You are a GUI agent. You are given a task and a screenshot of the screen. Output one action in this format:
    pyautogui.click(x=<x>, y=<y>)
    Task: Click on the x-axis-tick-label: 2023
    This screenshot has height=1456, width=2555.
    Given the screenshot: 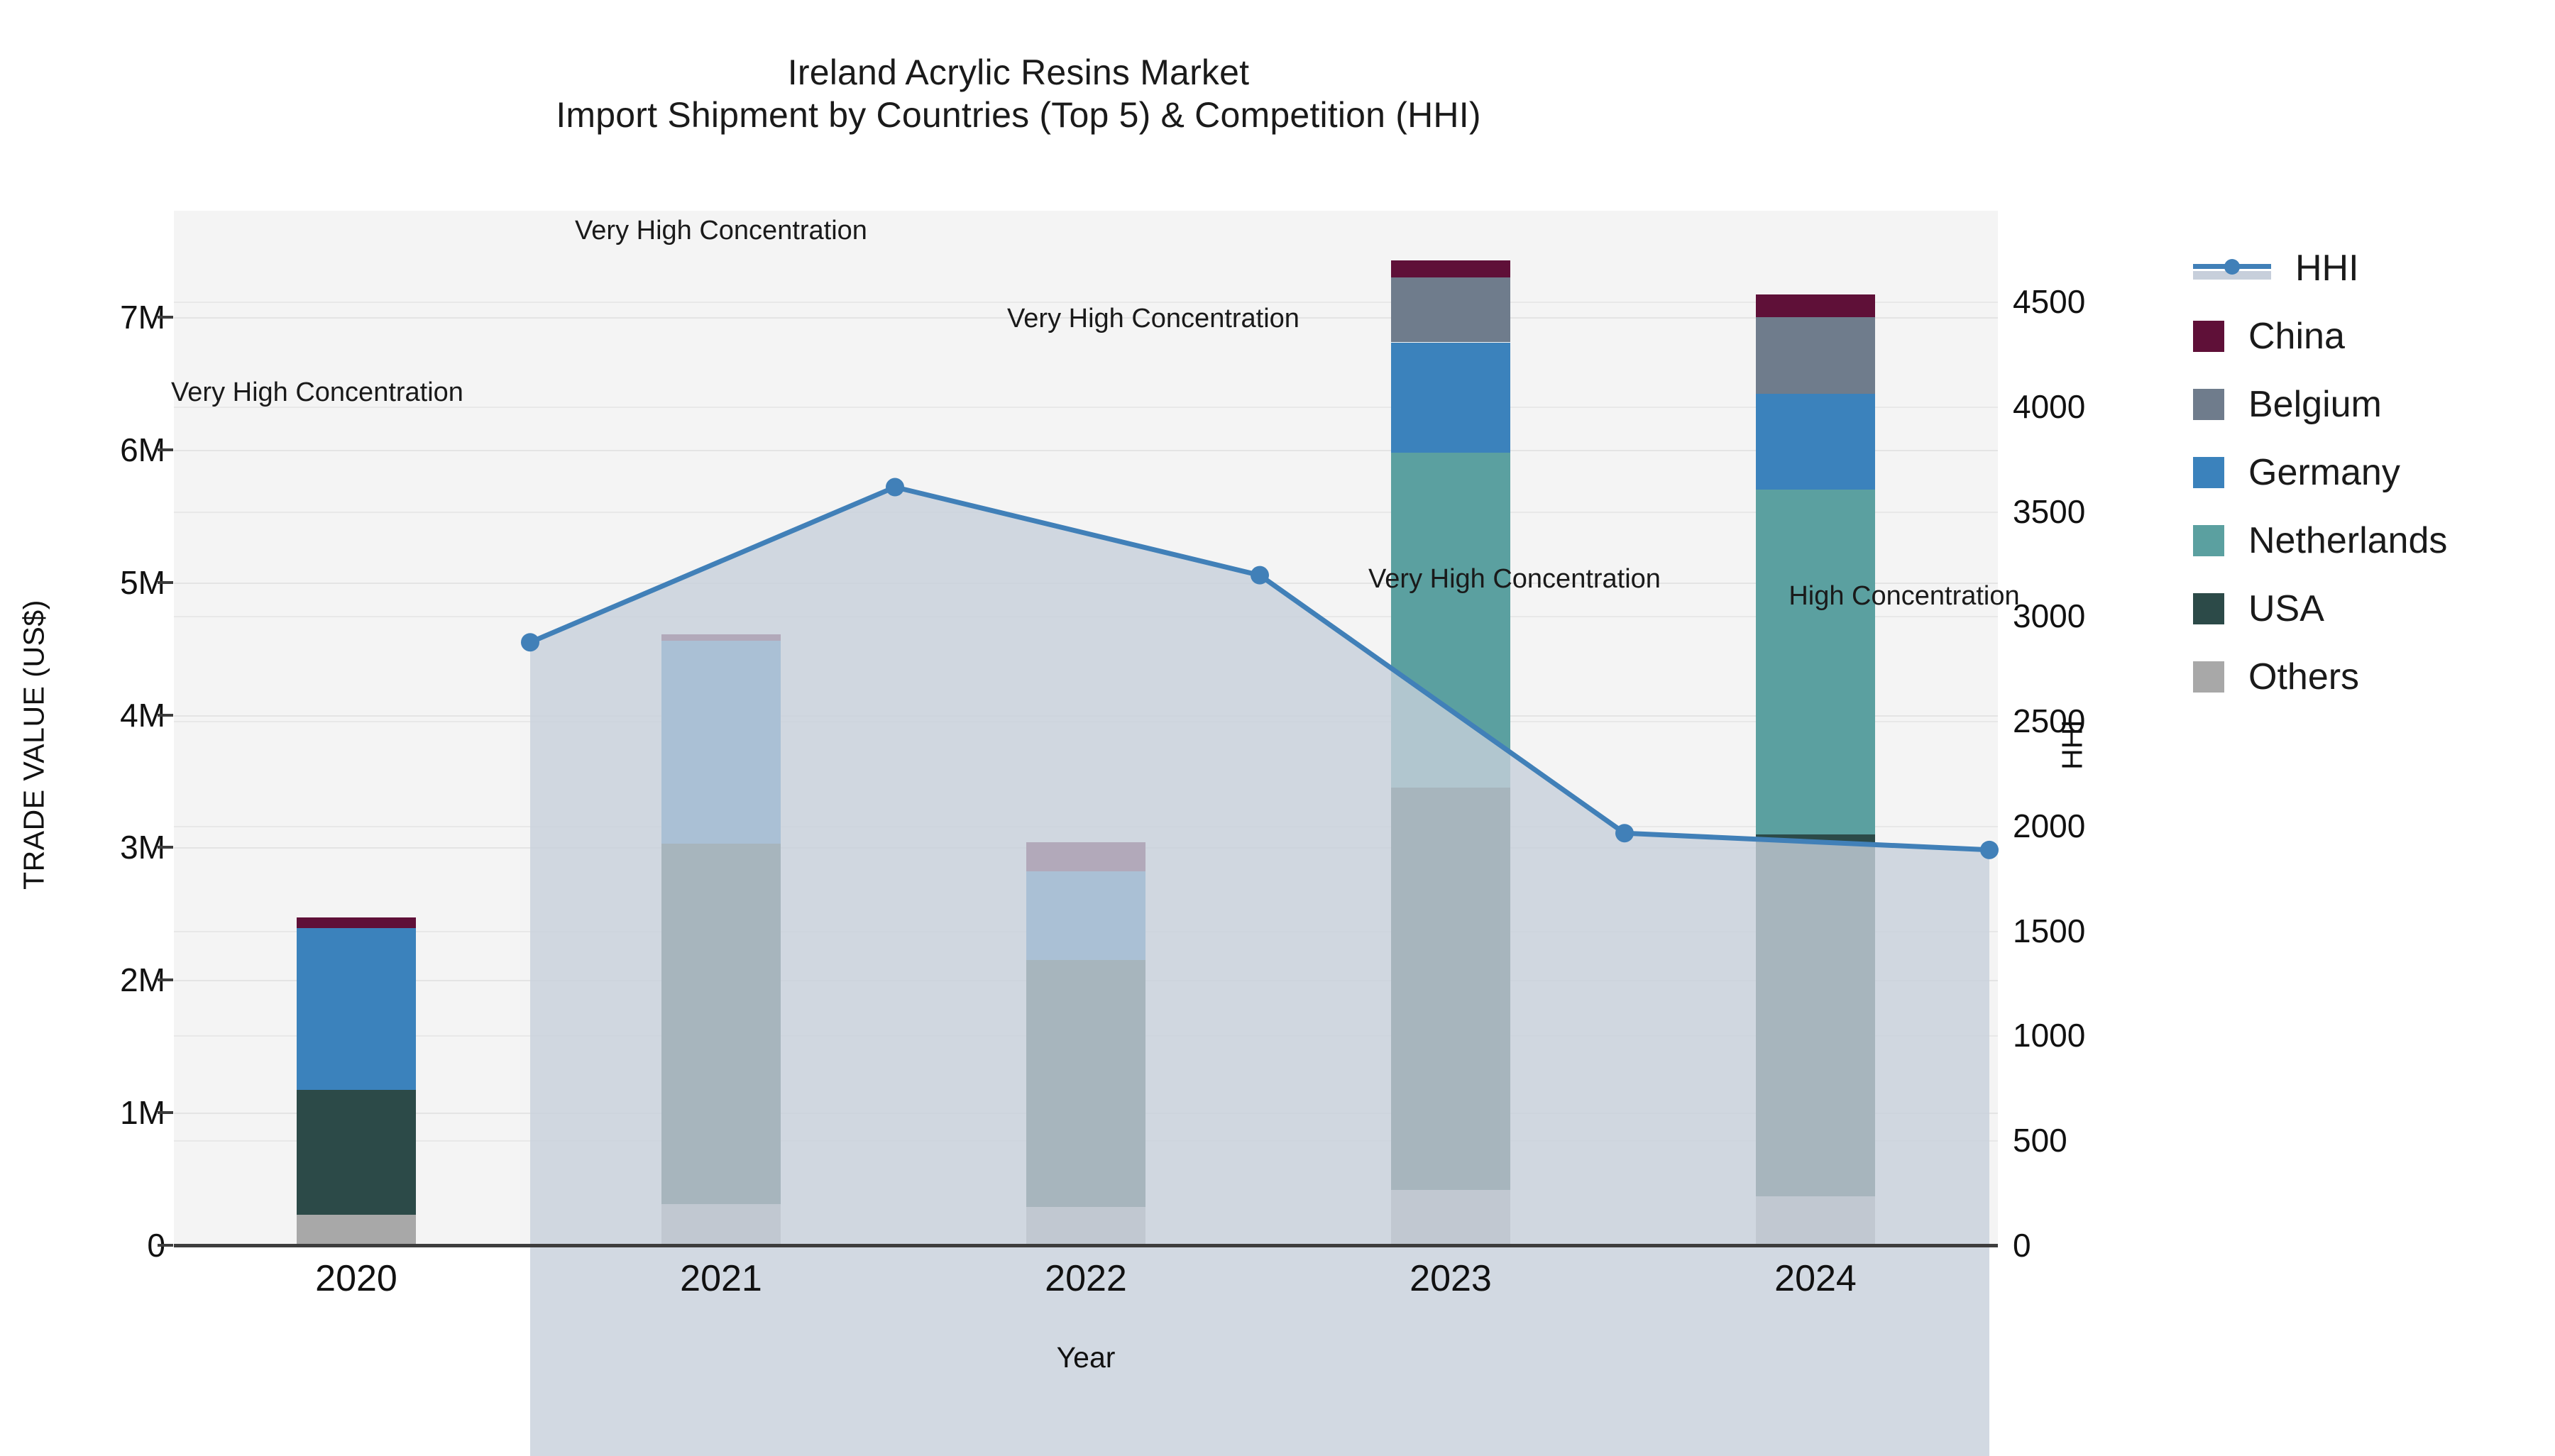 What is the action you would take?
    pyautogui.click(x=1451, y=1278)
    